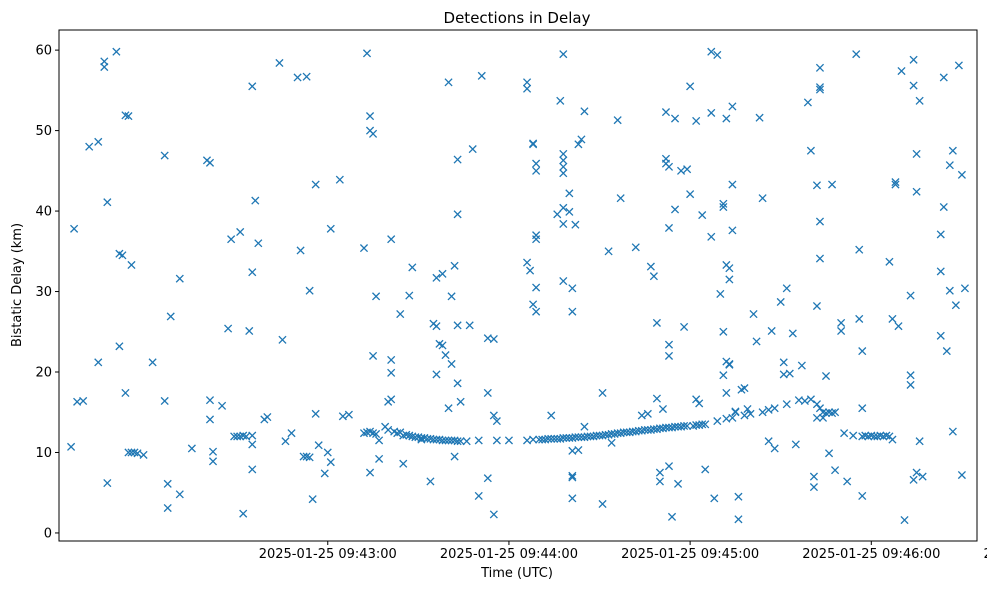  What do you see at coordinates (43, 212) in the screenshot?
I see `y-tick-label: 40` at bounding box center [43, 212].